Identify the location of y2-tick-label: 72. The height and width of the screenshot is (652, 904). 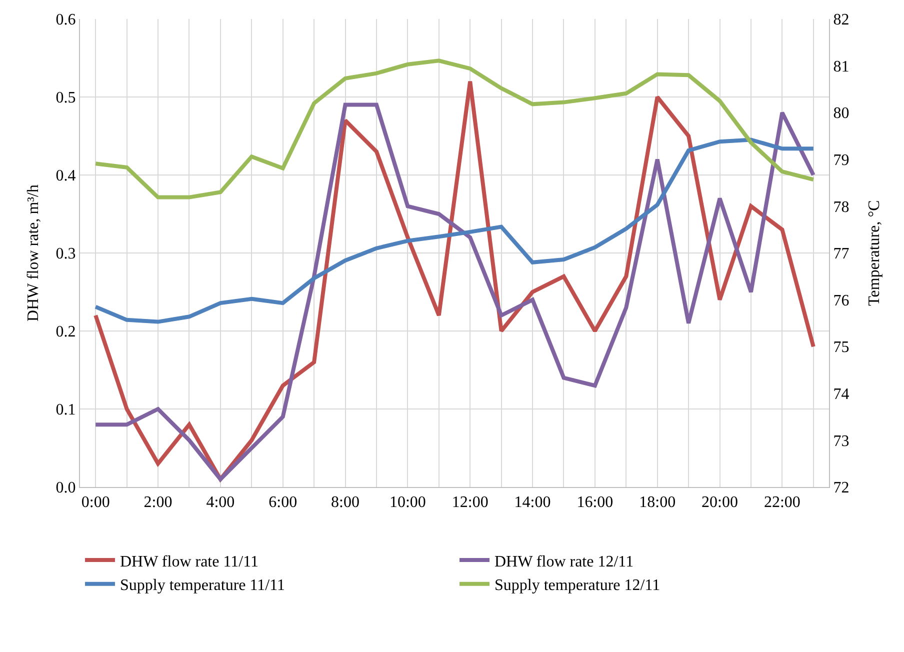
(841, 488).